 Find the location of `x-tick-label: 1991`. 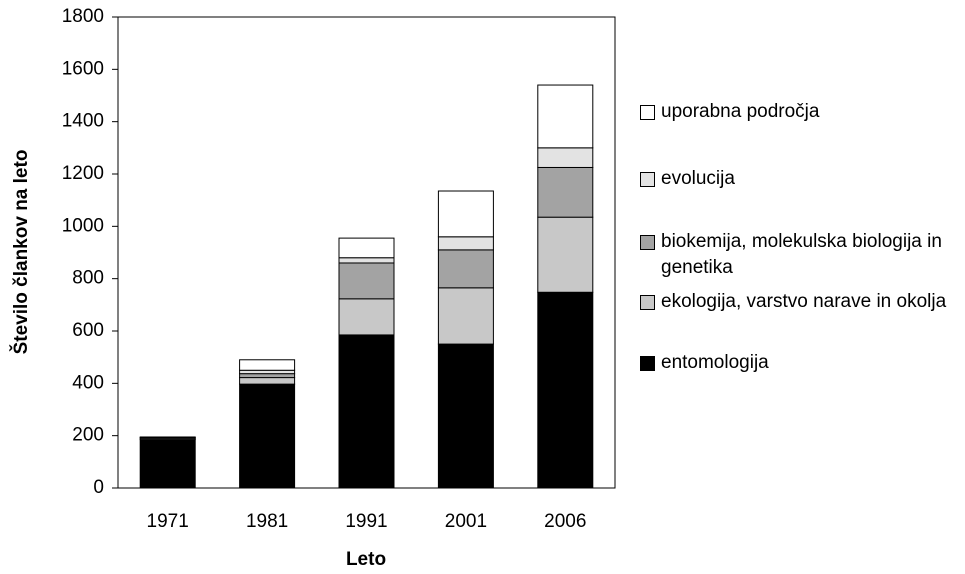

x-tick-label: 1991 is located at coordinates (366, 521).